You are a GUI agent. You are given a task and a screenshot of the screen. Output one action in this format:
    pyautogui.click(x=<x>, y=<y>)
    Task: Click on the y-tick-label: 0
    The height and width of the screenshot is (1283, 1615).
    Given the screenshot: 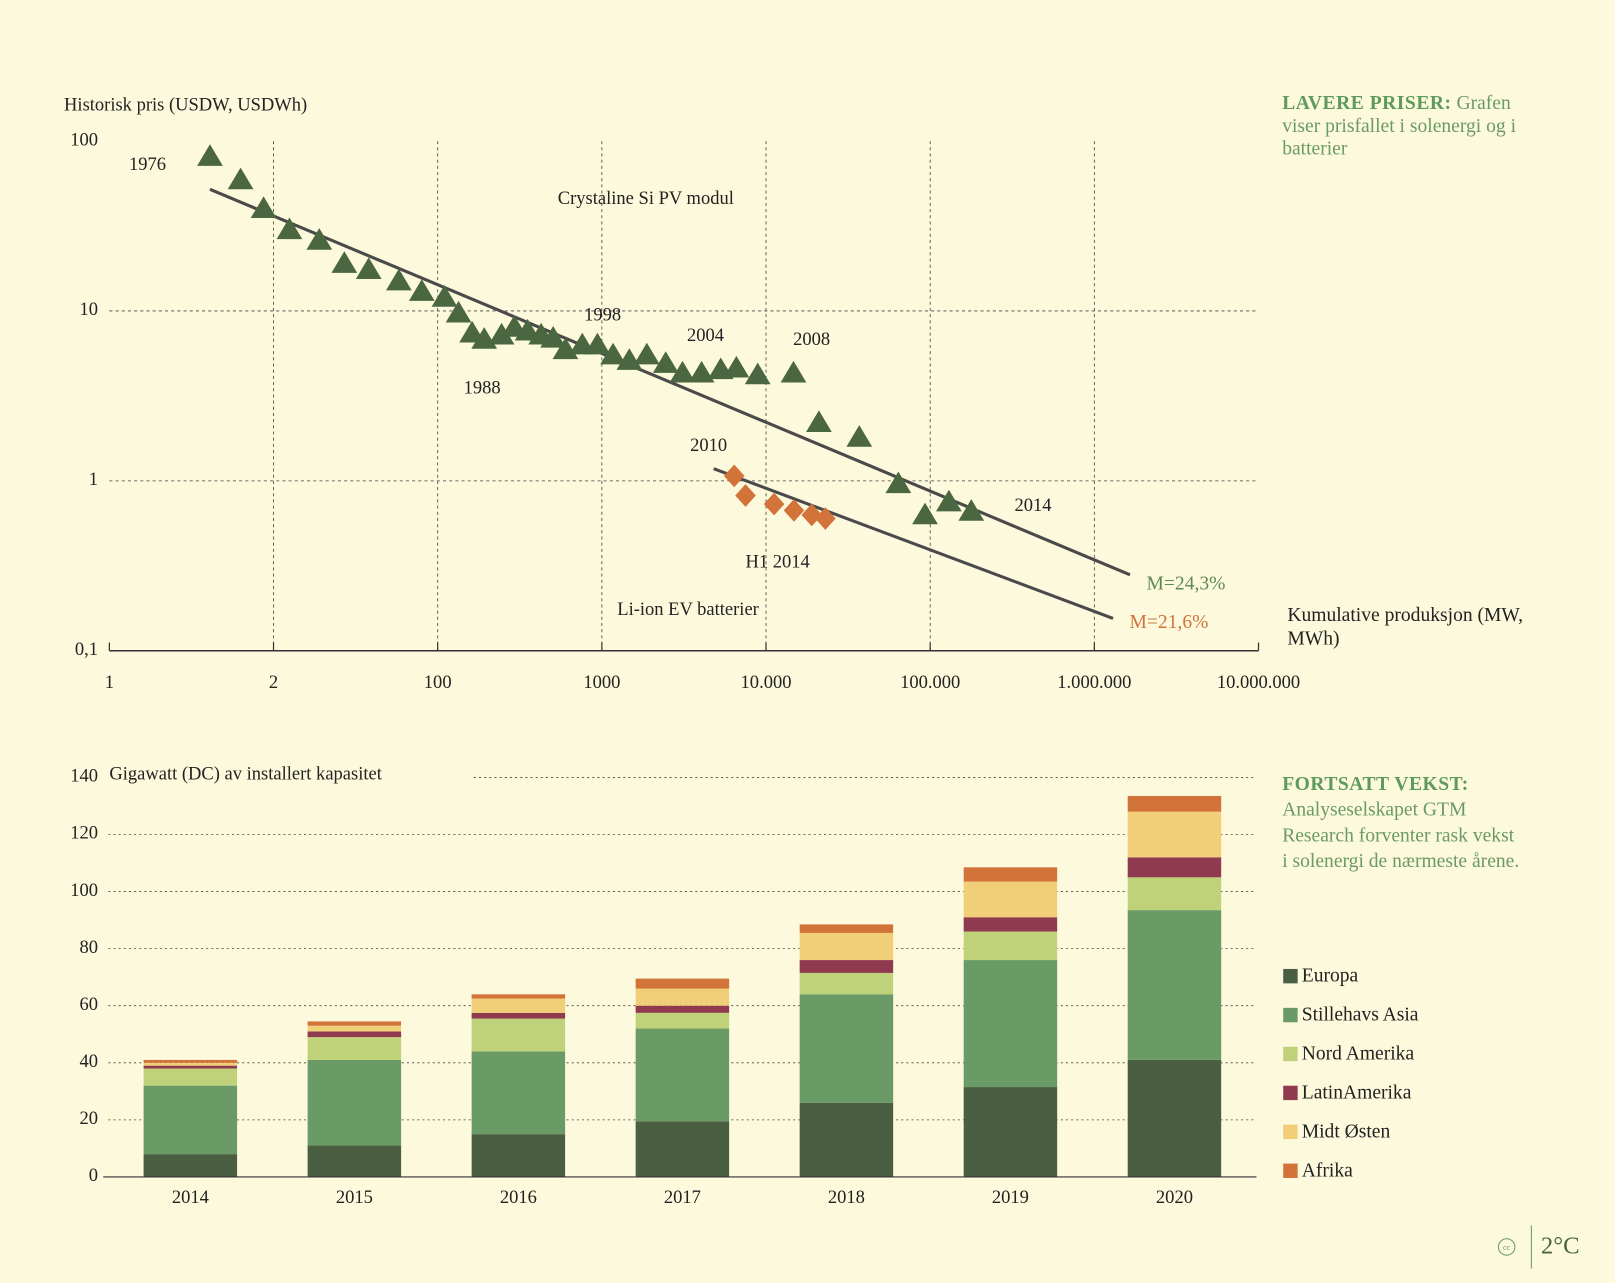 What is the action you would take?
    pyautogui.click(x=93, y=1175)
    